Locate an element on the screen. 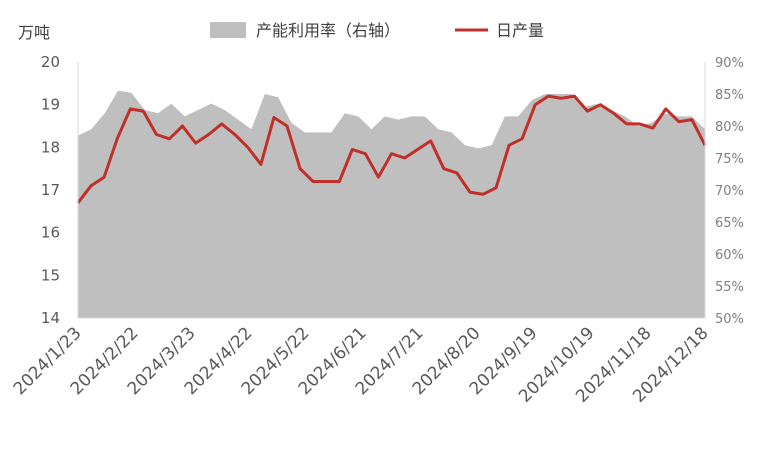 The width and height of the screenshot is (757, 450). y-unit-label: 万吨 is located at coordinates (34, 32).